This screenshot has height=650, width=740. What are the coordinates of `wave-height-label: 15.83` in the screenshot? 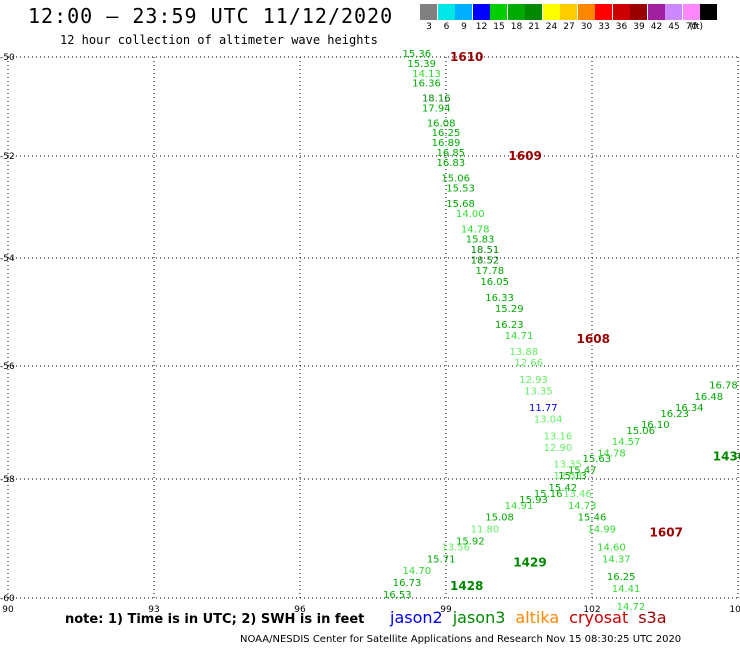 It's located at (480, 240).